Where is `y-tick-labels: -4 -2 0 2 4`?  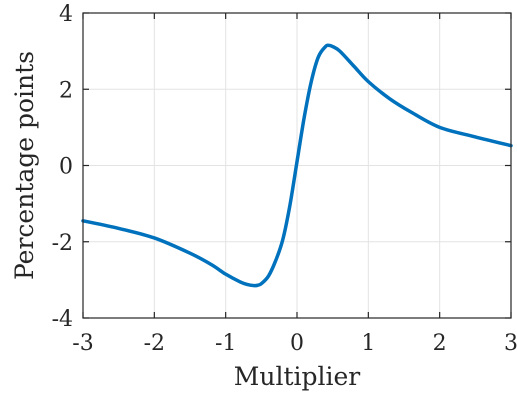 y-tick-labels: -4 -2 0 2 4 is located at coordinates (62, 167).